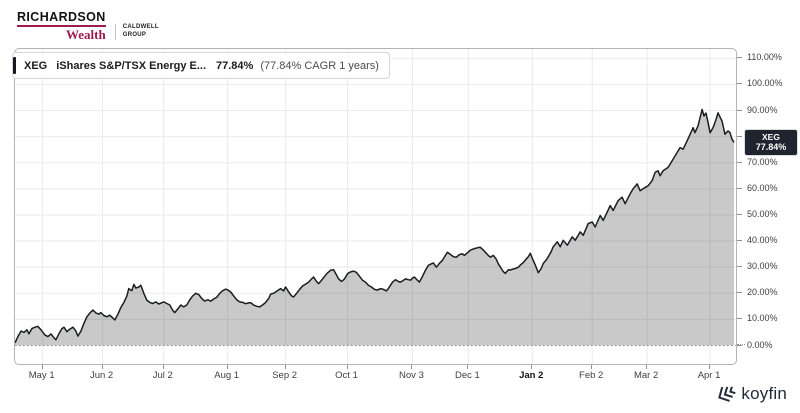 The image size is (800, 413). I want to click on x-tick-label: Dec 1, so click(467, 375).